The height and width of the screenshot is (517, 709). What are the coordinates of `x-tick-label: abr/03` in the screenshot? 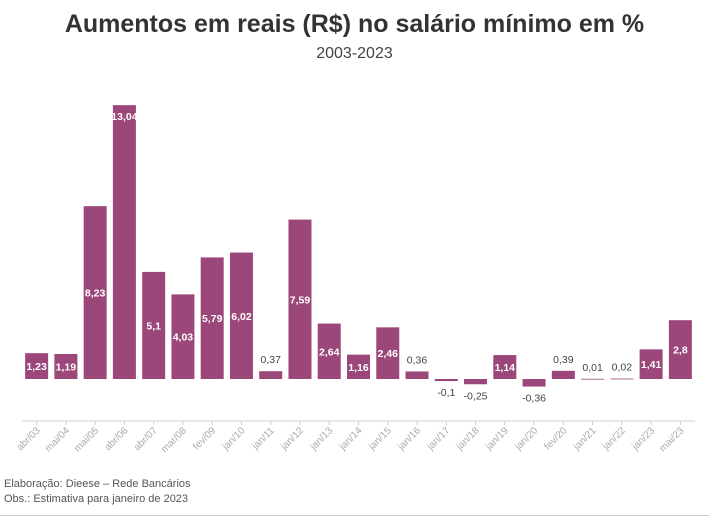 It's located at (29, 439).